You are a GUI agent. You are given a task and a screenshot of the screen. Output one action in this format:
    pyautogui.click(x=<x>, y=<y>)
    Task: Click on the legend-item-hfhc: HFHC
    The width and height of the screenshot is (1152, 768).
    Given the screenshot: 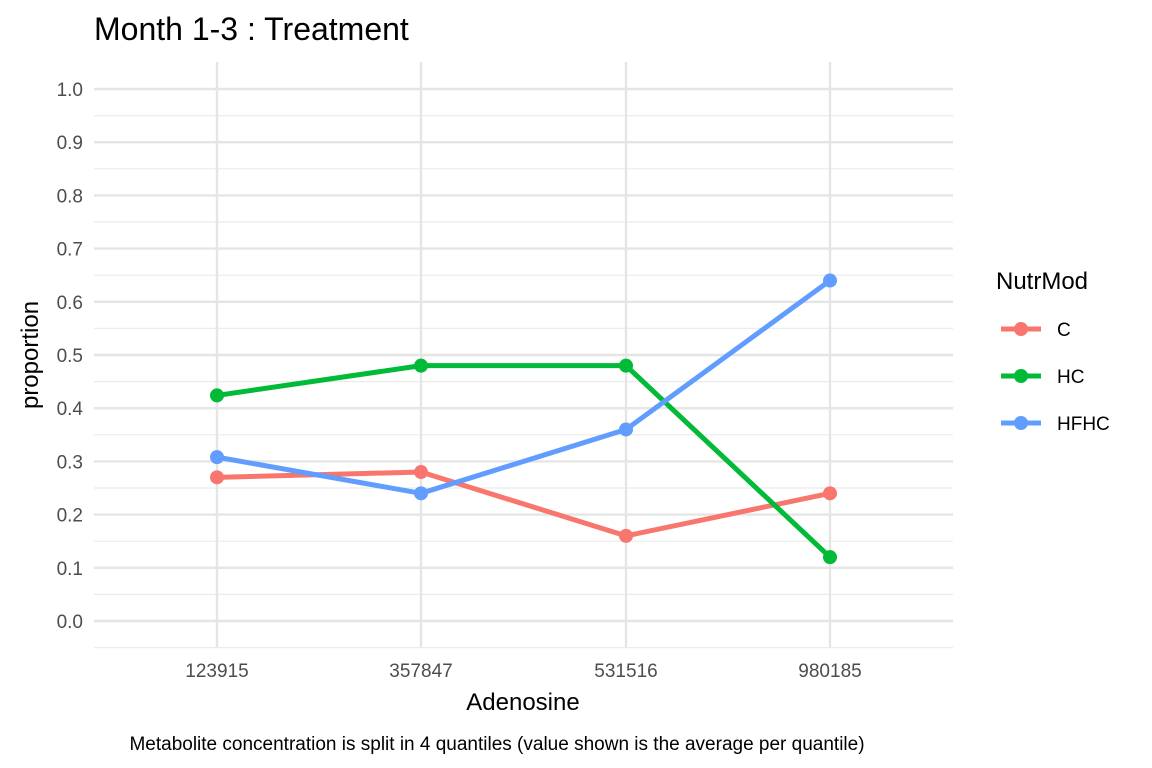 What is the action you would take?
    pyautogui.click(x=1055, y=424)
    